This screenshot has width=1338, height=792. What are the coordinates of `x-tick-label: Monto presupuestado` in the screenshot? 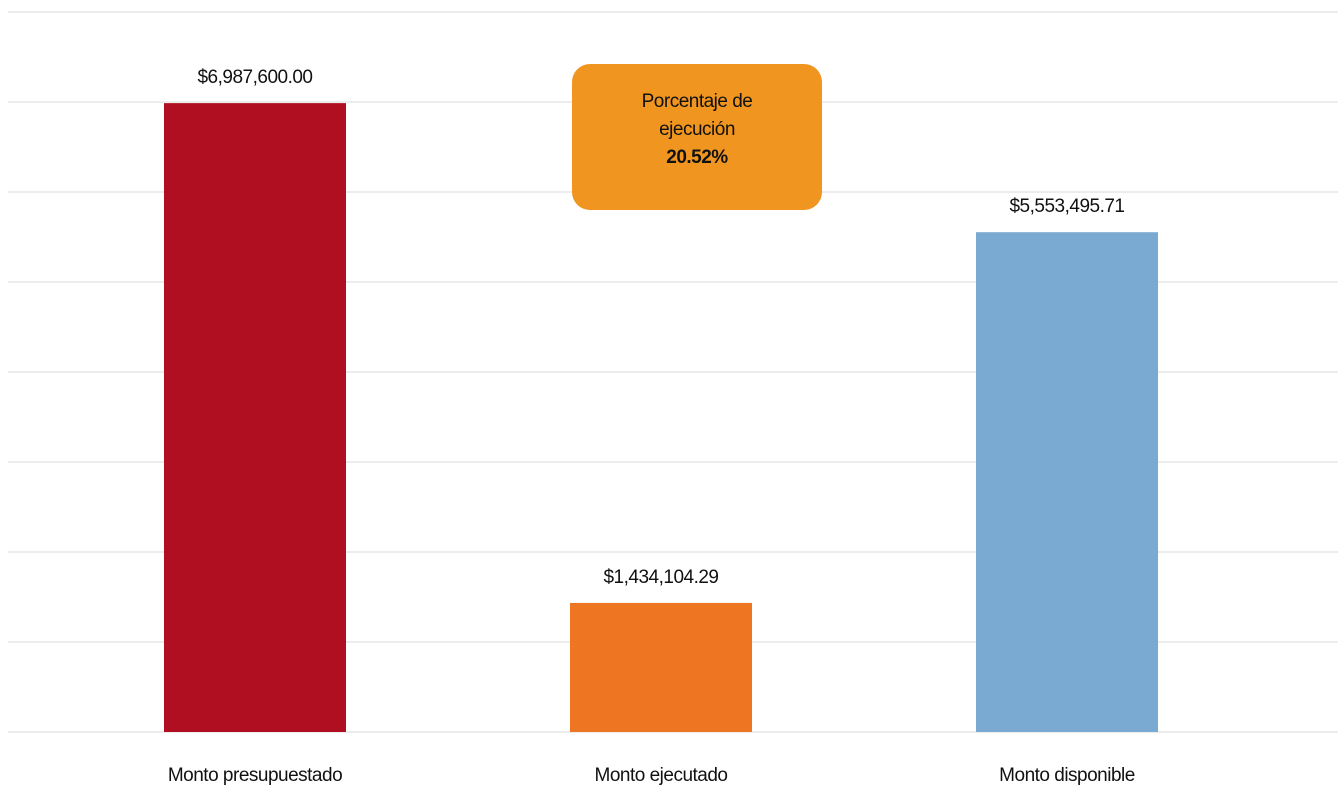 It's located at (255, 775).